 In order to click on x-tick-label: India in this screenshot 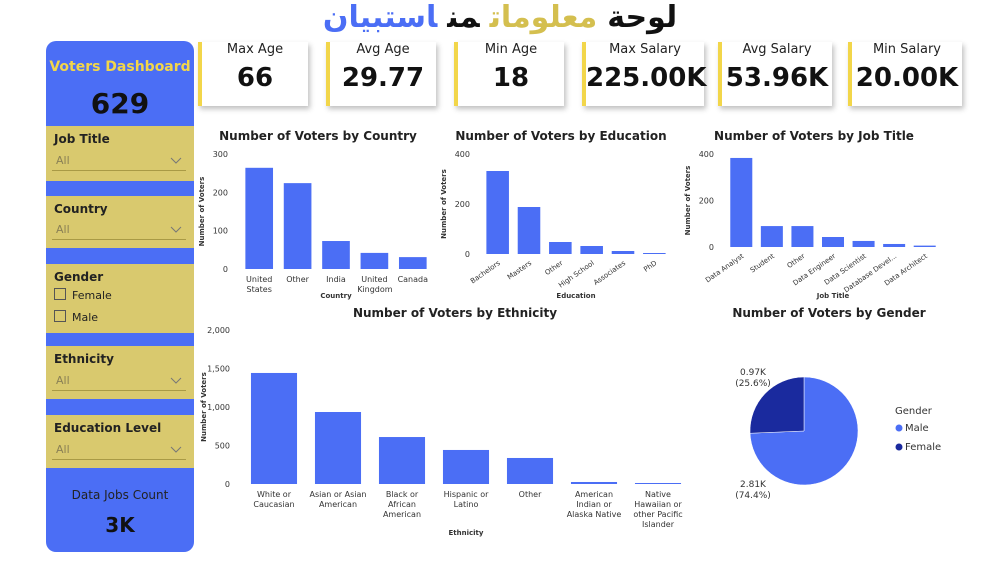, I will do `click(336, 279)`.